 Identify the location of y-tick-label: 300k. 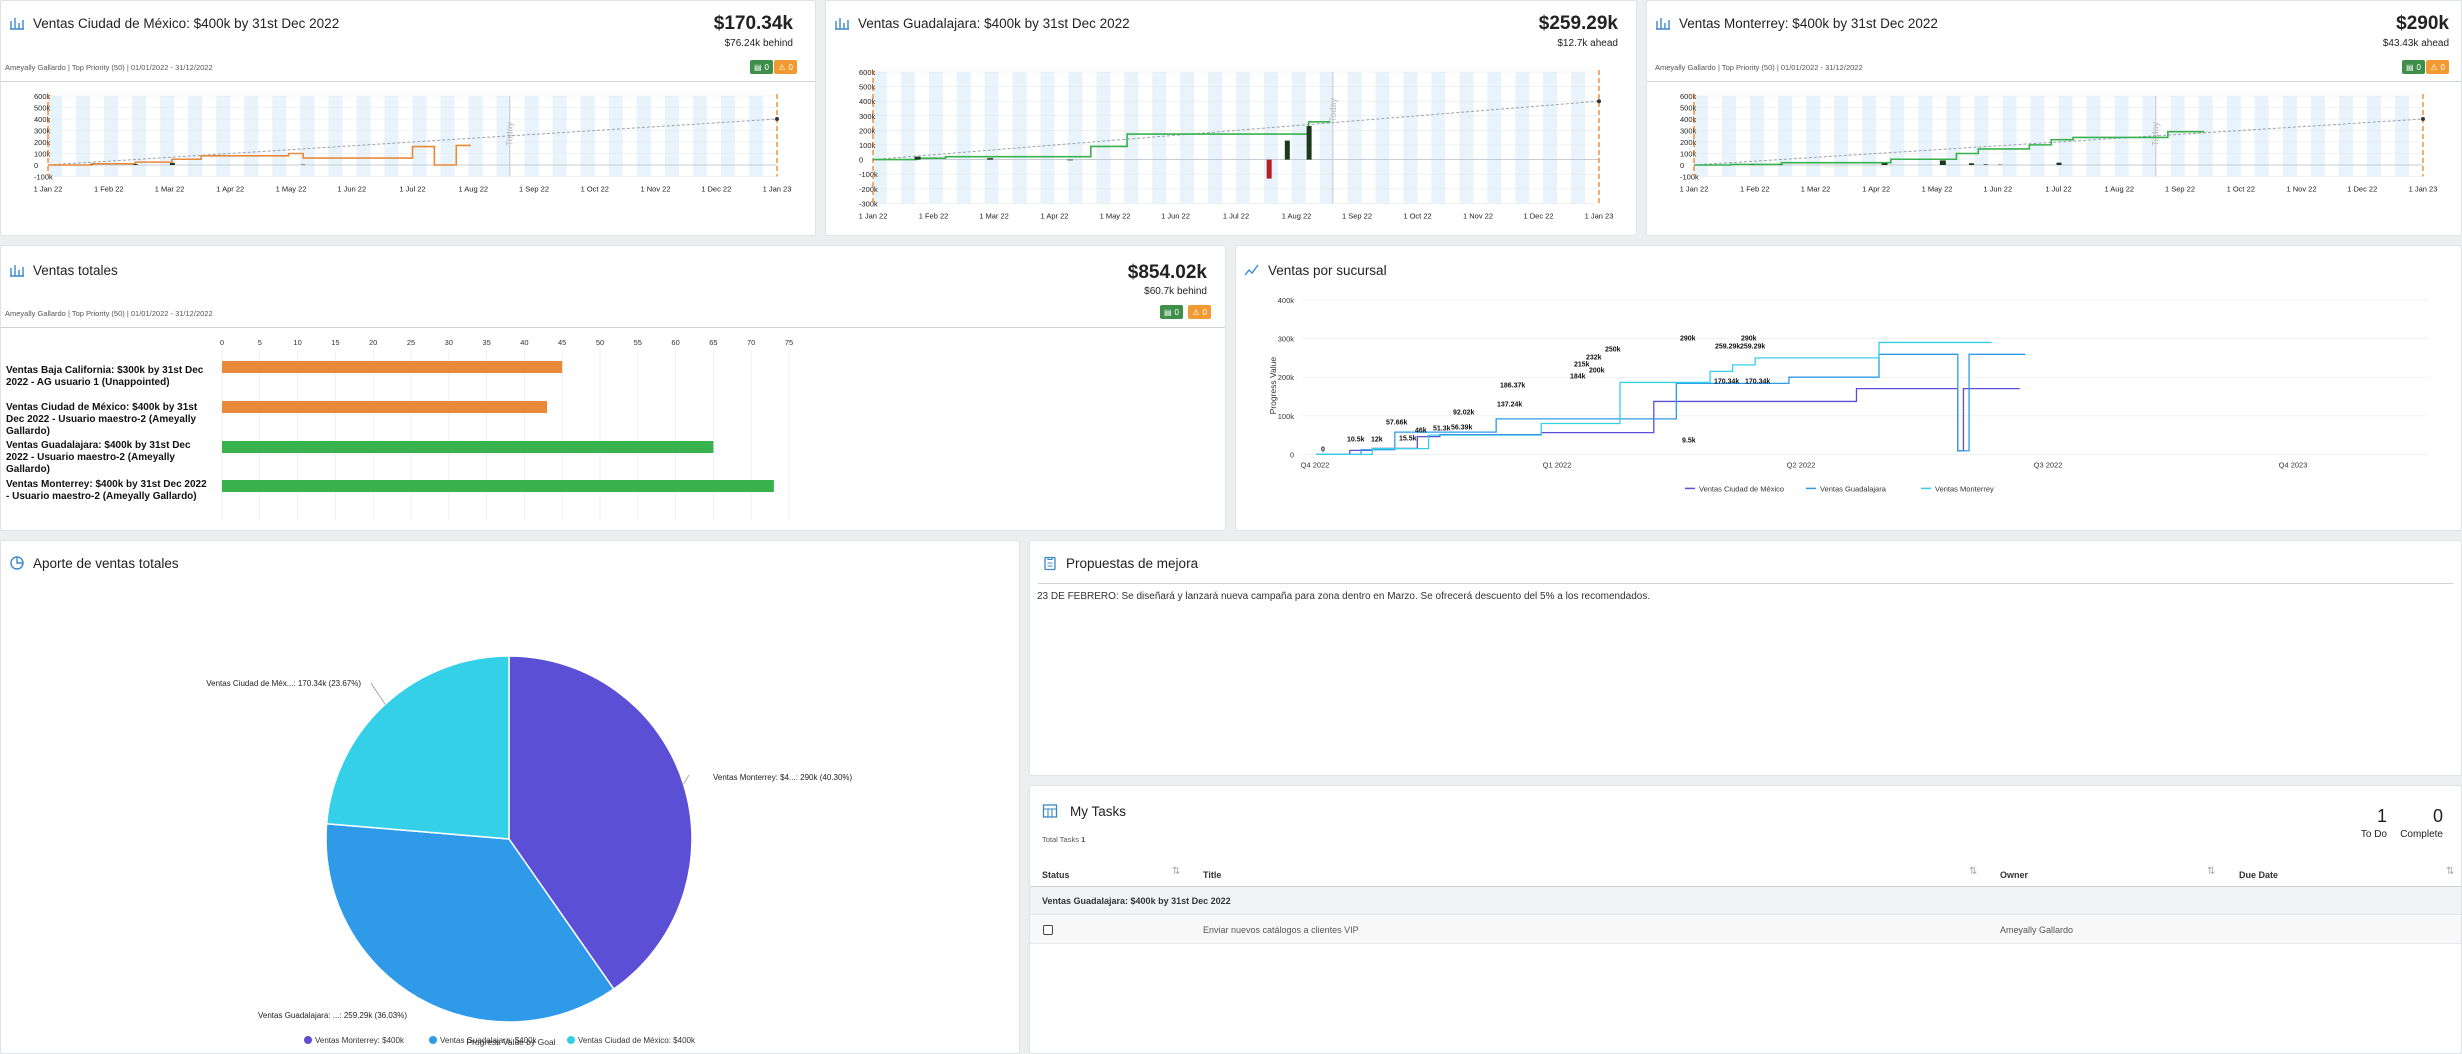
(1688, 131).